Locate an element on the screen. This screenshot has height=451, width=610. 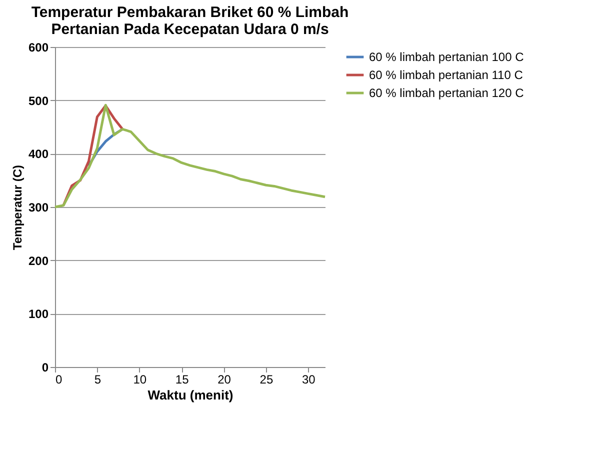
y-tick-label: 600 is located at coordinates (38, 47).